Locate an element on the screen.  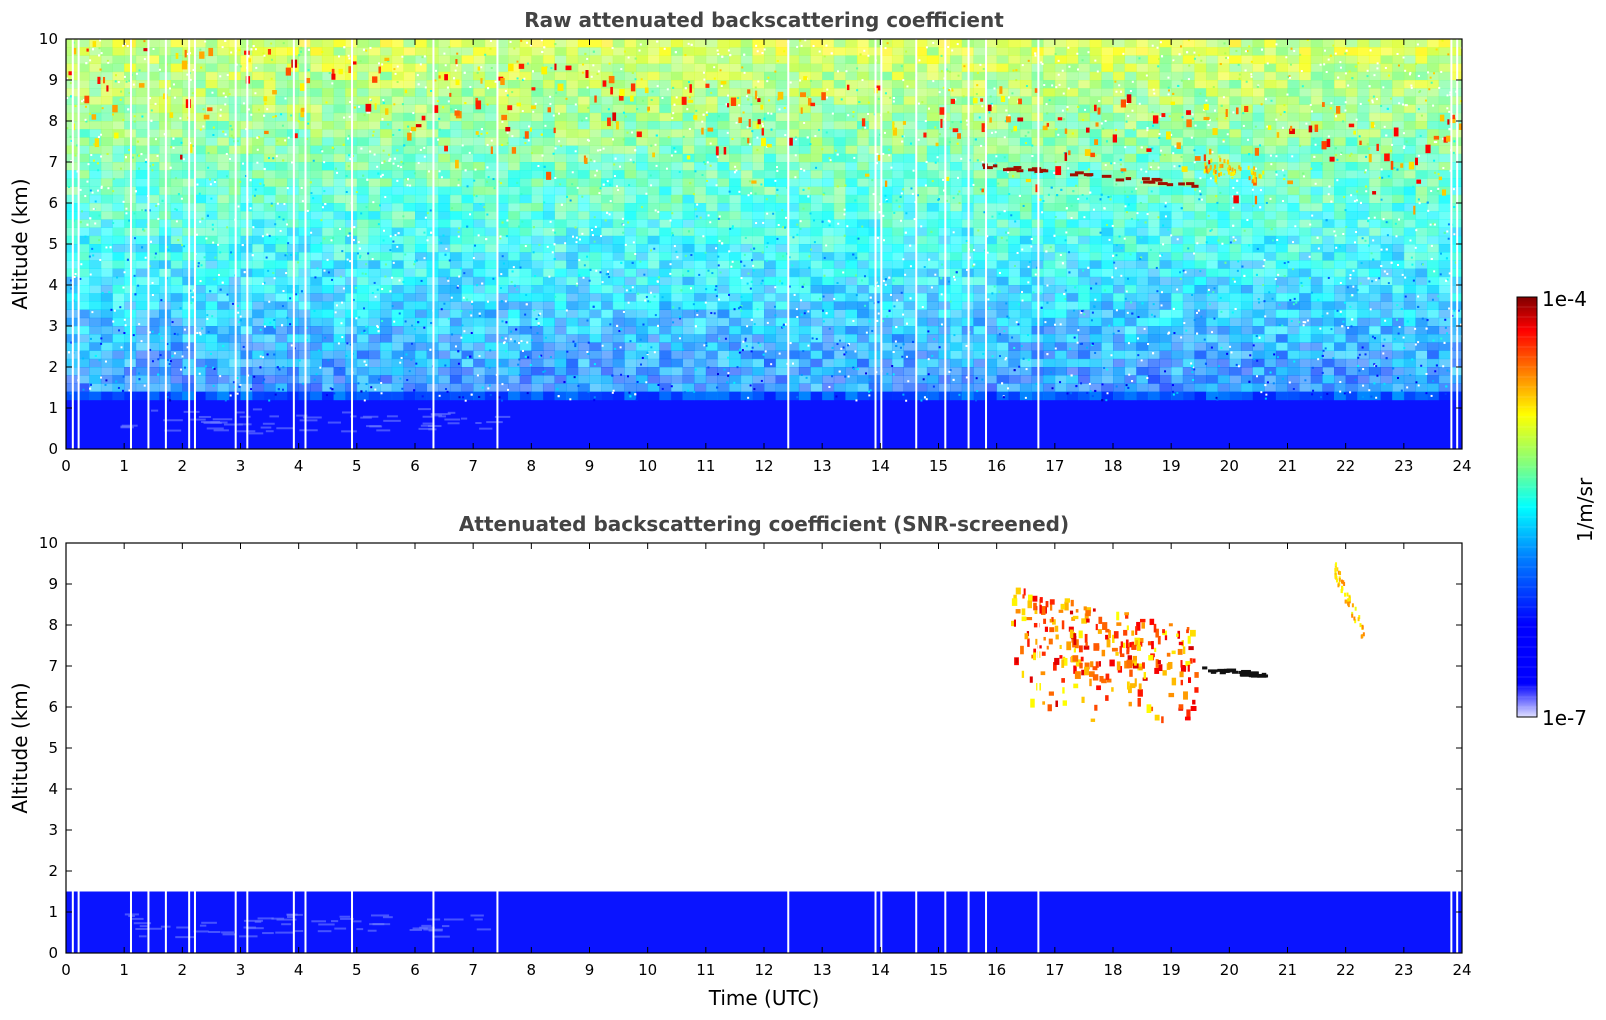
aerosol-cell is located at coordinates (383, 430).